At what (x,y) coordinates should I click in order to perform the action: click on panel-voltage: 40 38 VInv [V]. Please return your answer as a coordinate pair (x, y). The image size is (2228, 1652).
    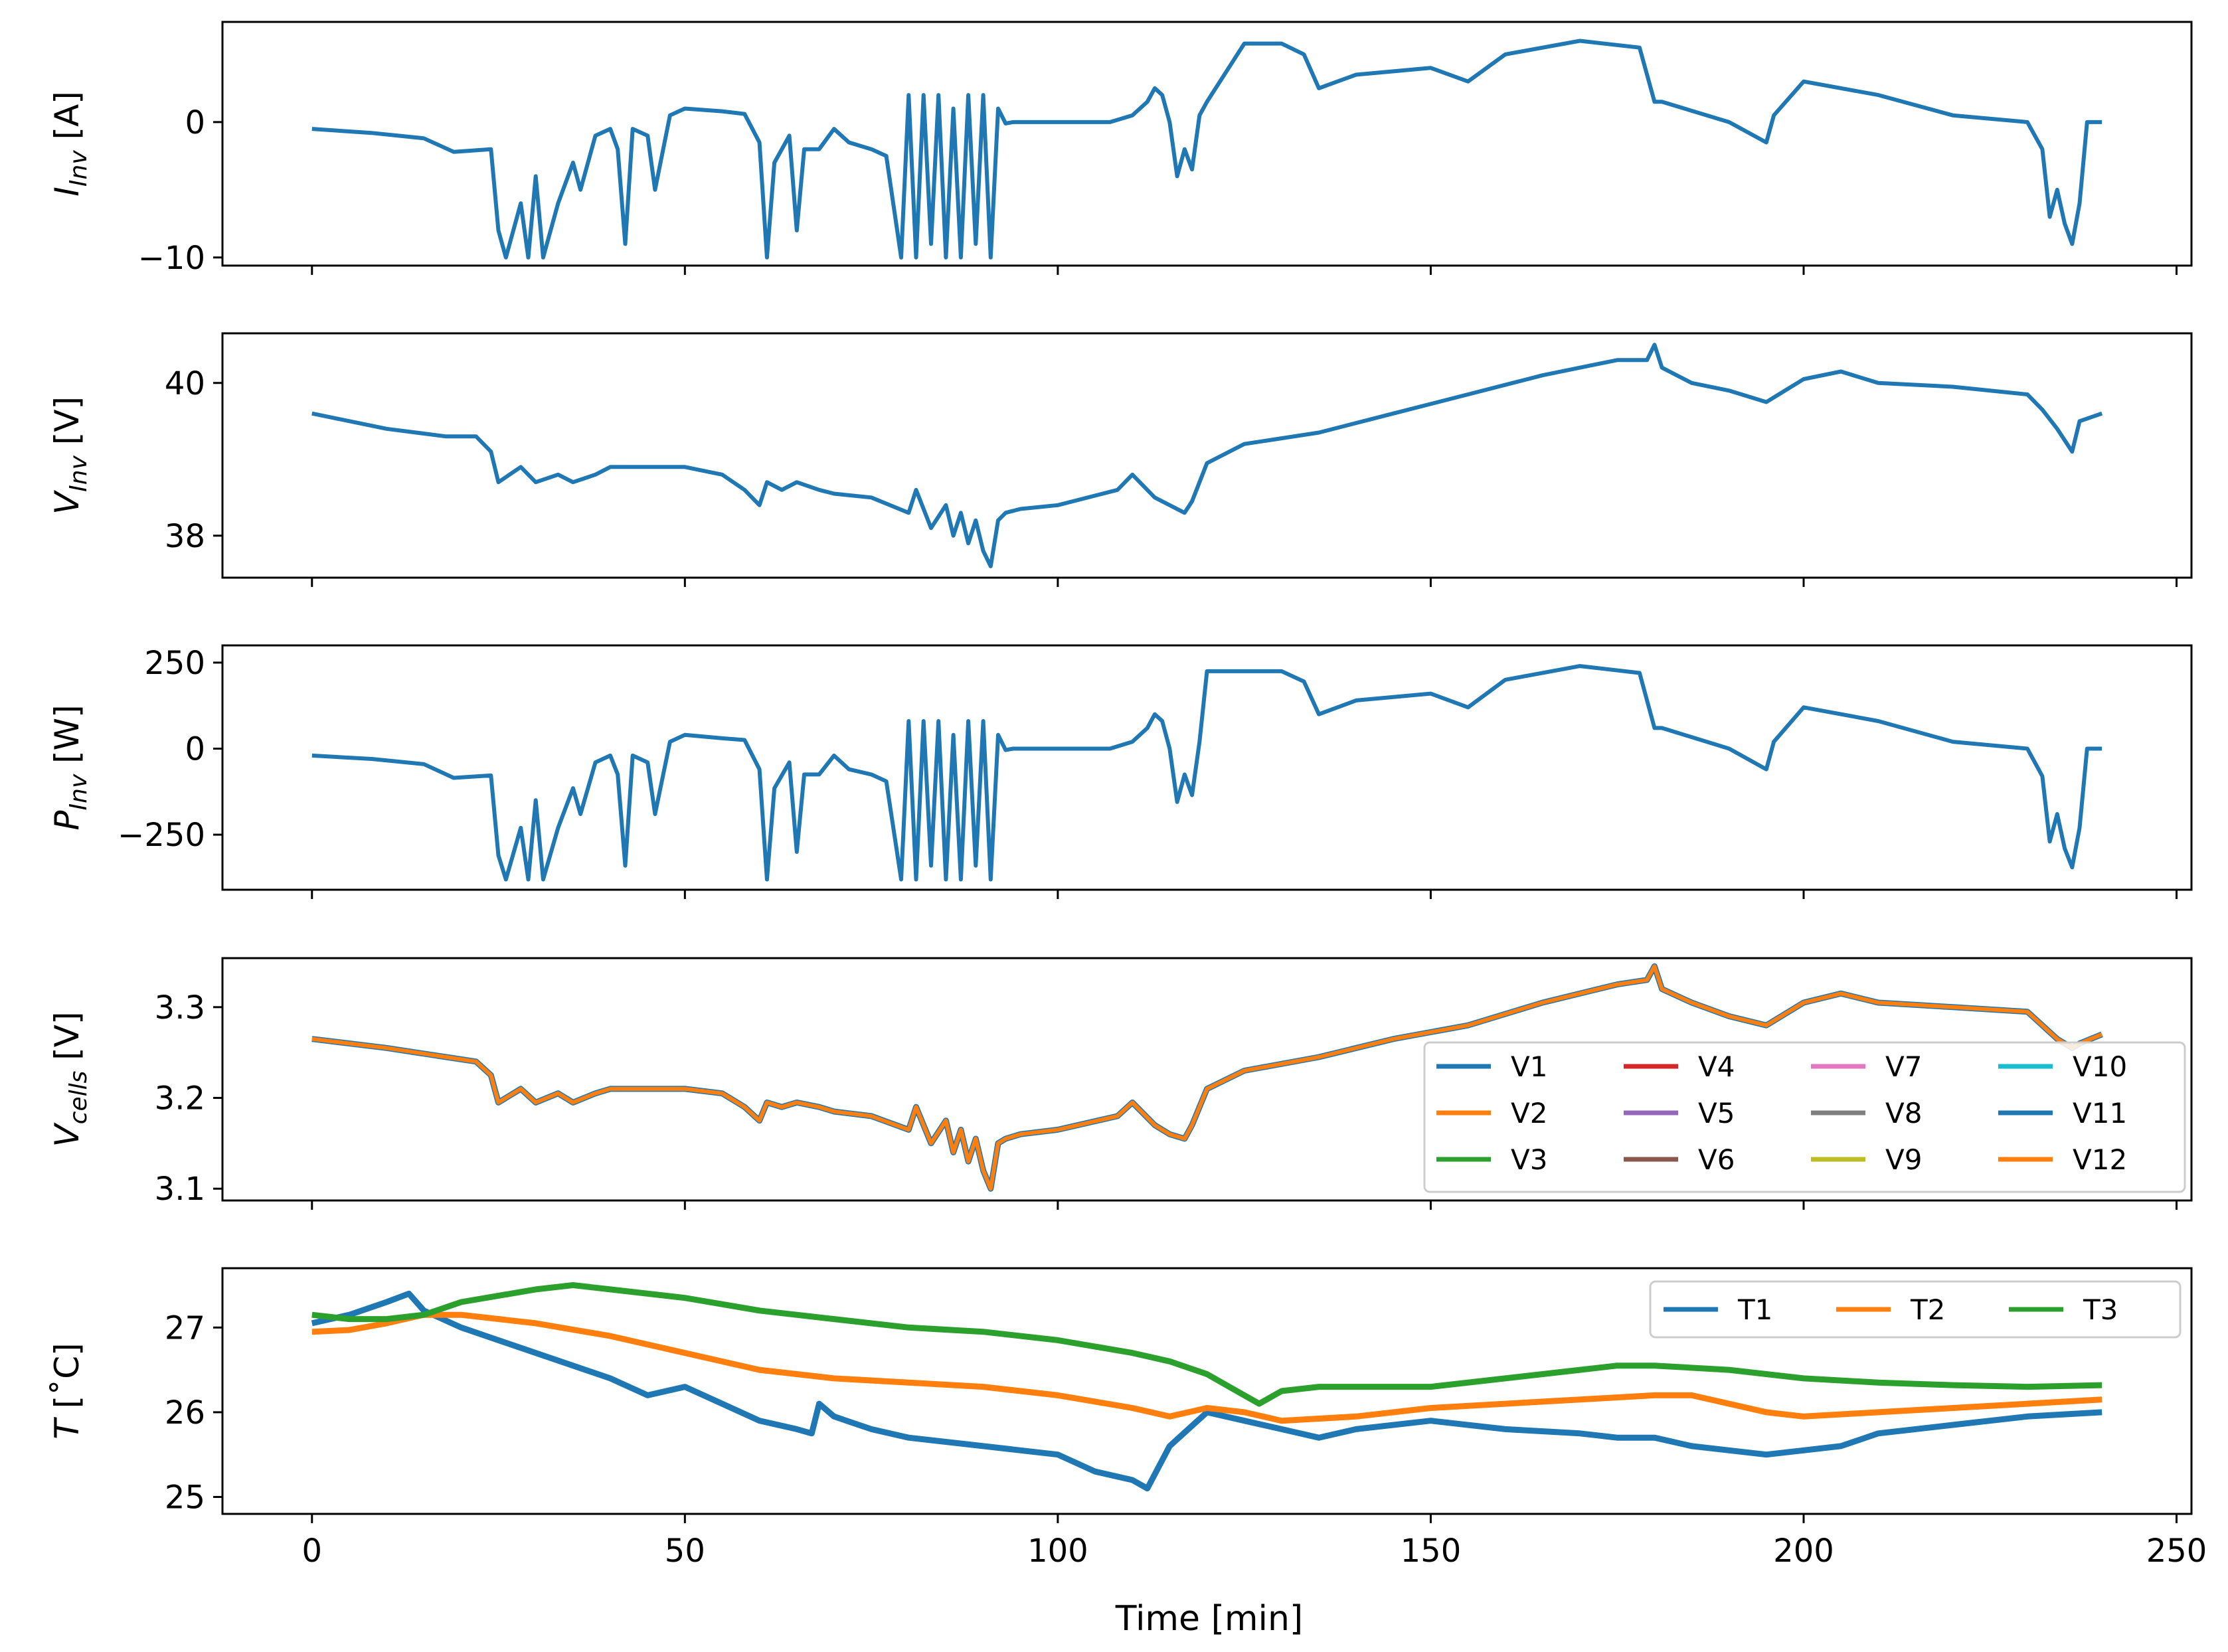
    Looking at the image, I should click on (1120, 459).